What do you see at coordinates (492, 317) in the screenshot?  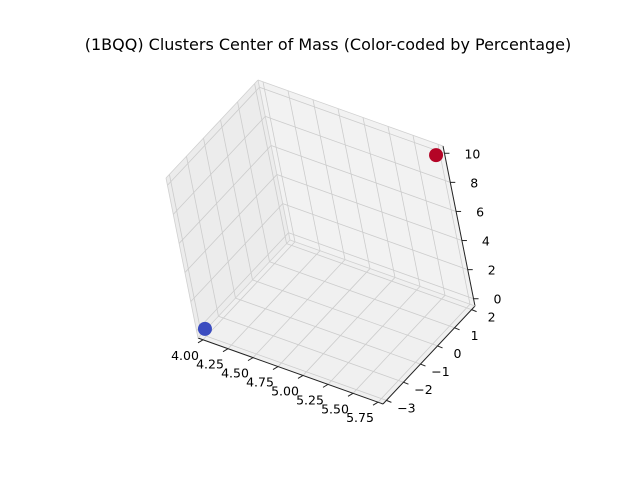 I see `y-tick-label-5: 2` at bounding box center [492, 317].